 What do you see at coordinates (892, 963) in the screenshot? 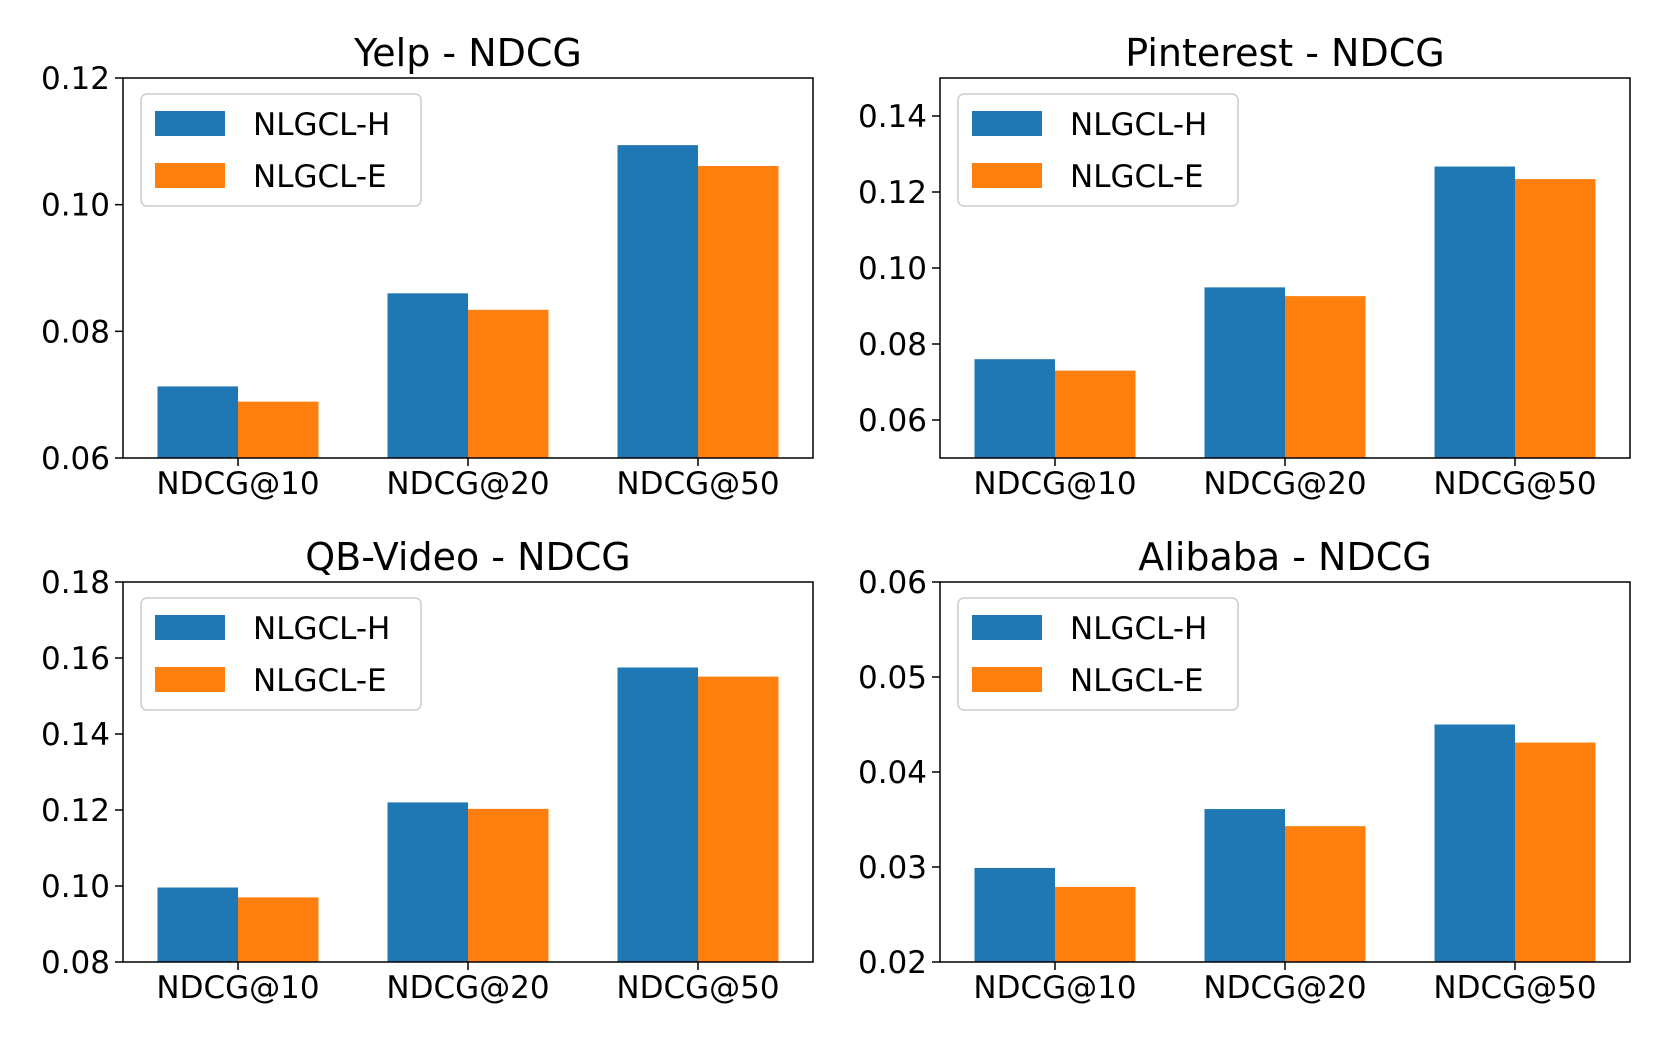
I see `y-tick-label: 0.02` at bounding box center [892, 963].